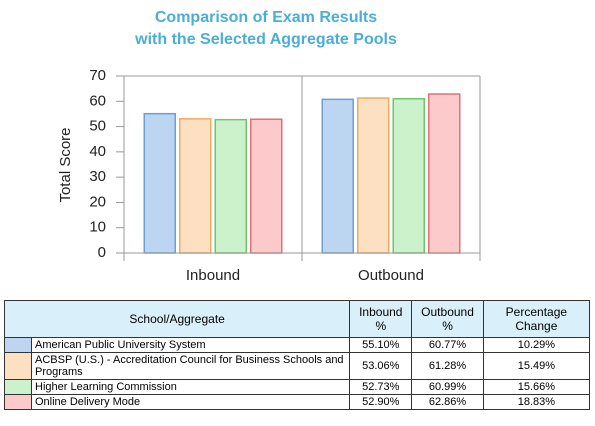  I want to click on x-tick-label: Outbound, so click(391, 275).